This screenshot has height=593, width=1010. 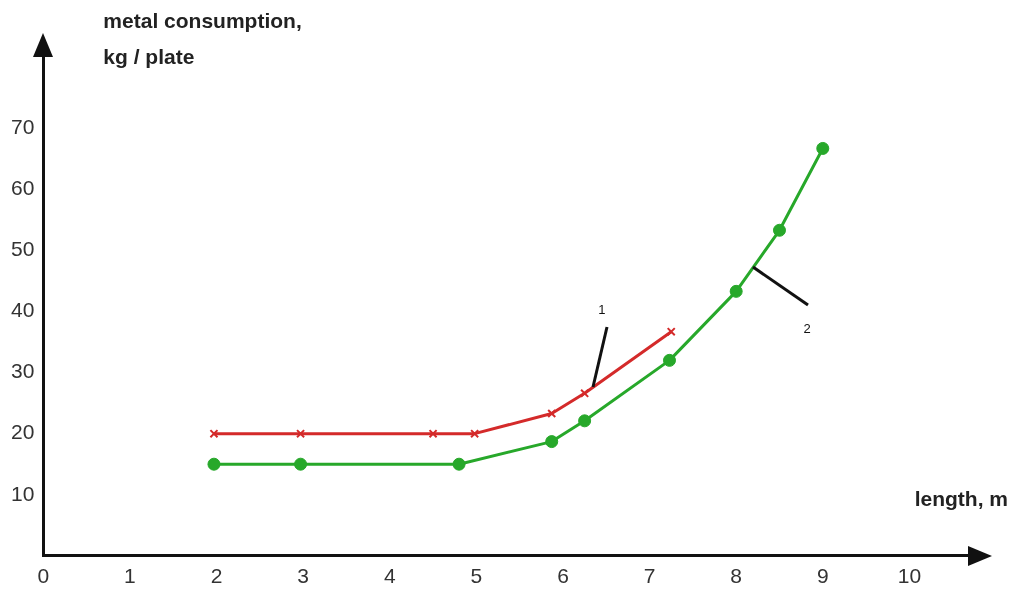 What do you see at coordinates (736, 576) in the screenshot?
I see `x-tick-label: 8` at bounding box center [736, 576].